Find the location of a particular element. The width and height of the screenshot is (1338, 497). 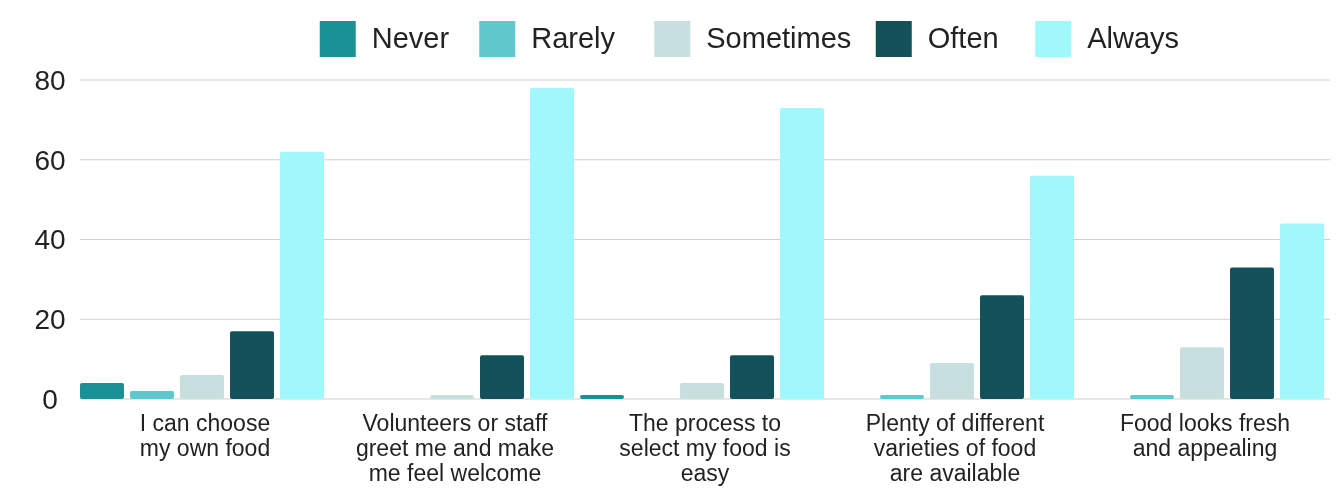

x-tick-label: Volunteers or staff greet me and make me feel welcome is located at coordinates (455, 448).